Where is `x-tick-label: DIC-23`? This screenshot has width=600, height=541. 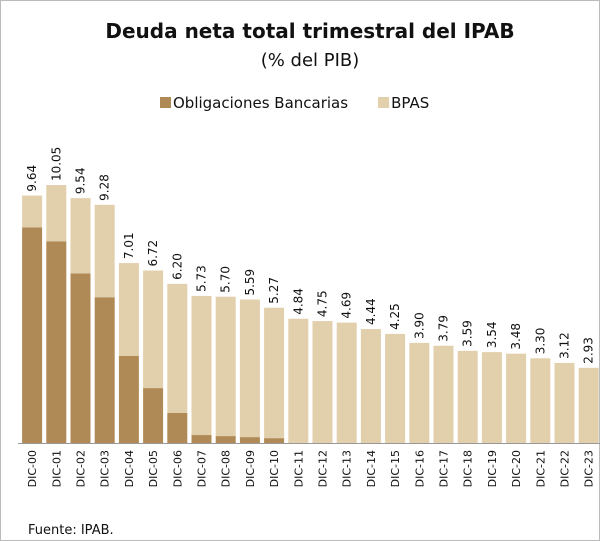
x-tick-label: DIC-23 is located at coordinates (589, 468).